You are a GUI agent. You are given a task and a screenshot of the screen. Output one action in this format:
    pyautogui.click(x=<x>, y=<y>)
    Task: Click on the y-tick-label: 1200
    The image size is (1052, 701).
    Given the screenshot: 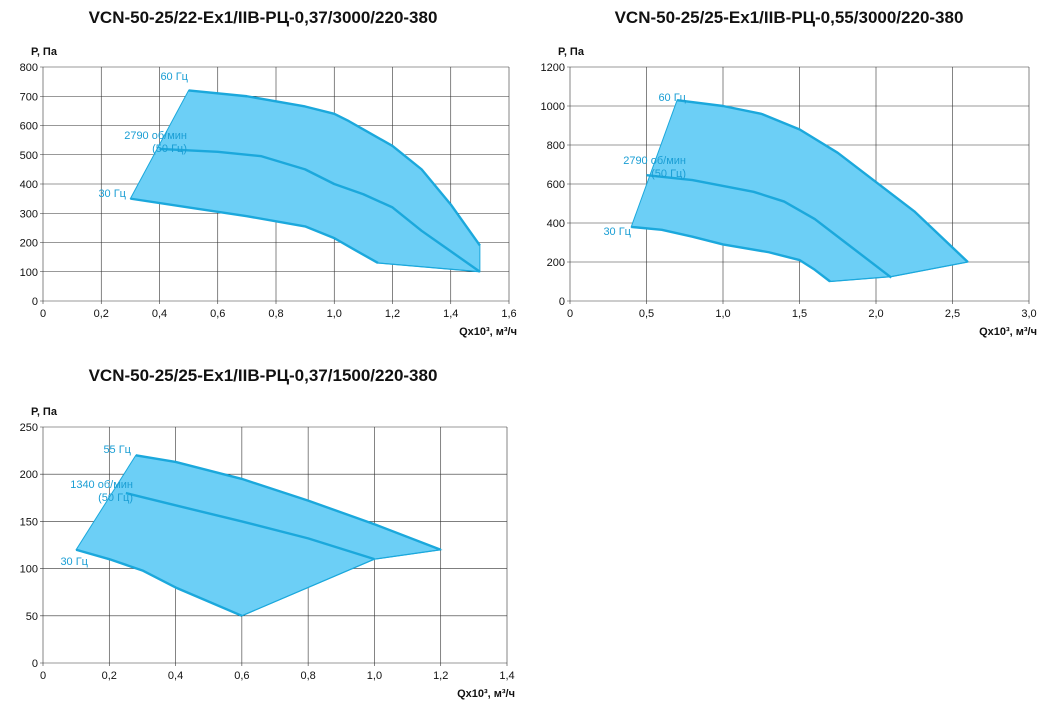 What is the action you would take?
    pyautogui.click(x=553, y=68)
    